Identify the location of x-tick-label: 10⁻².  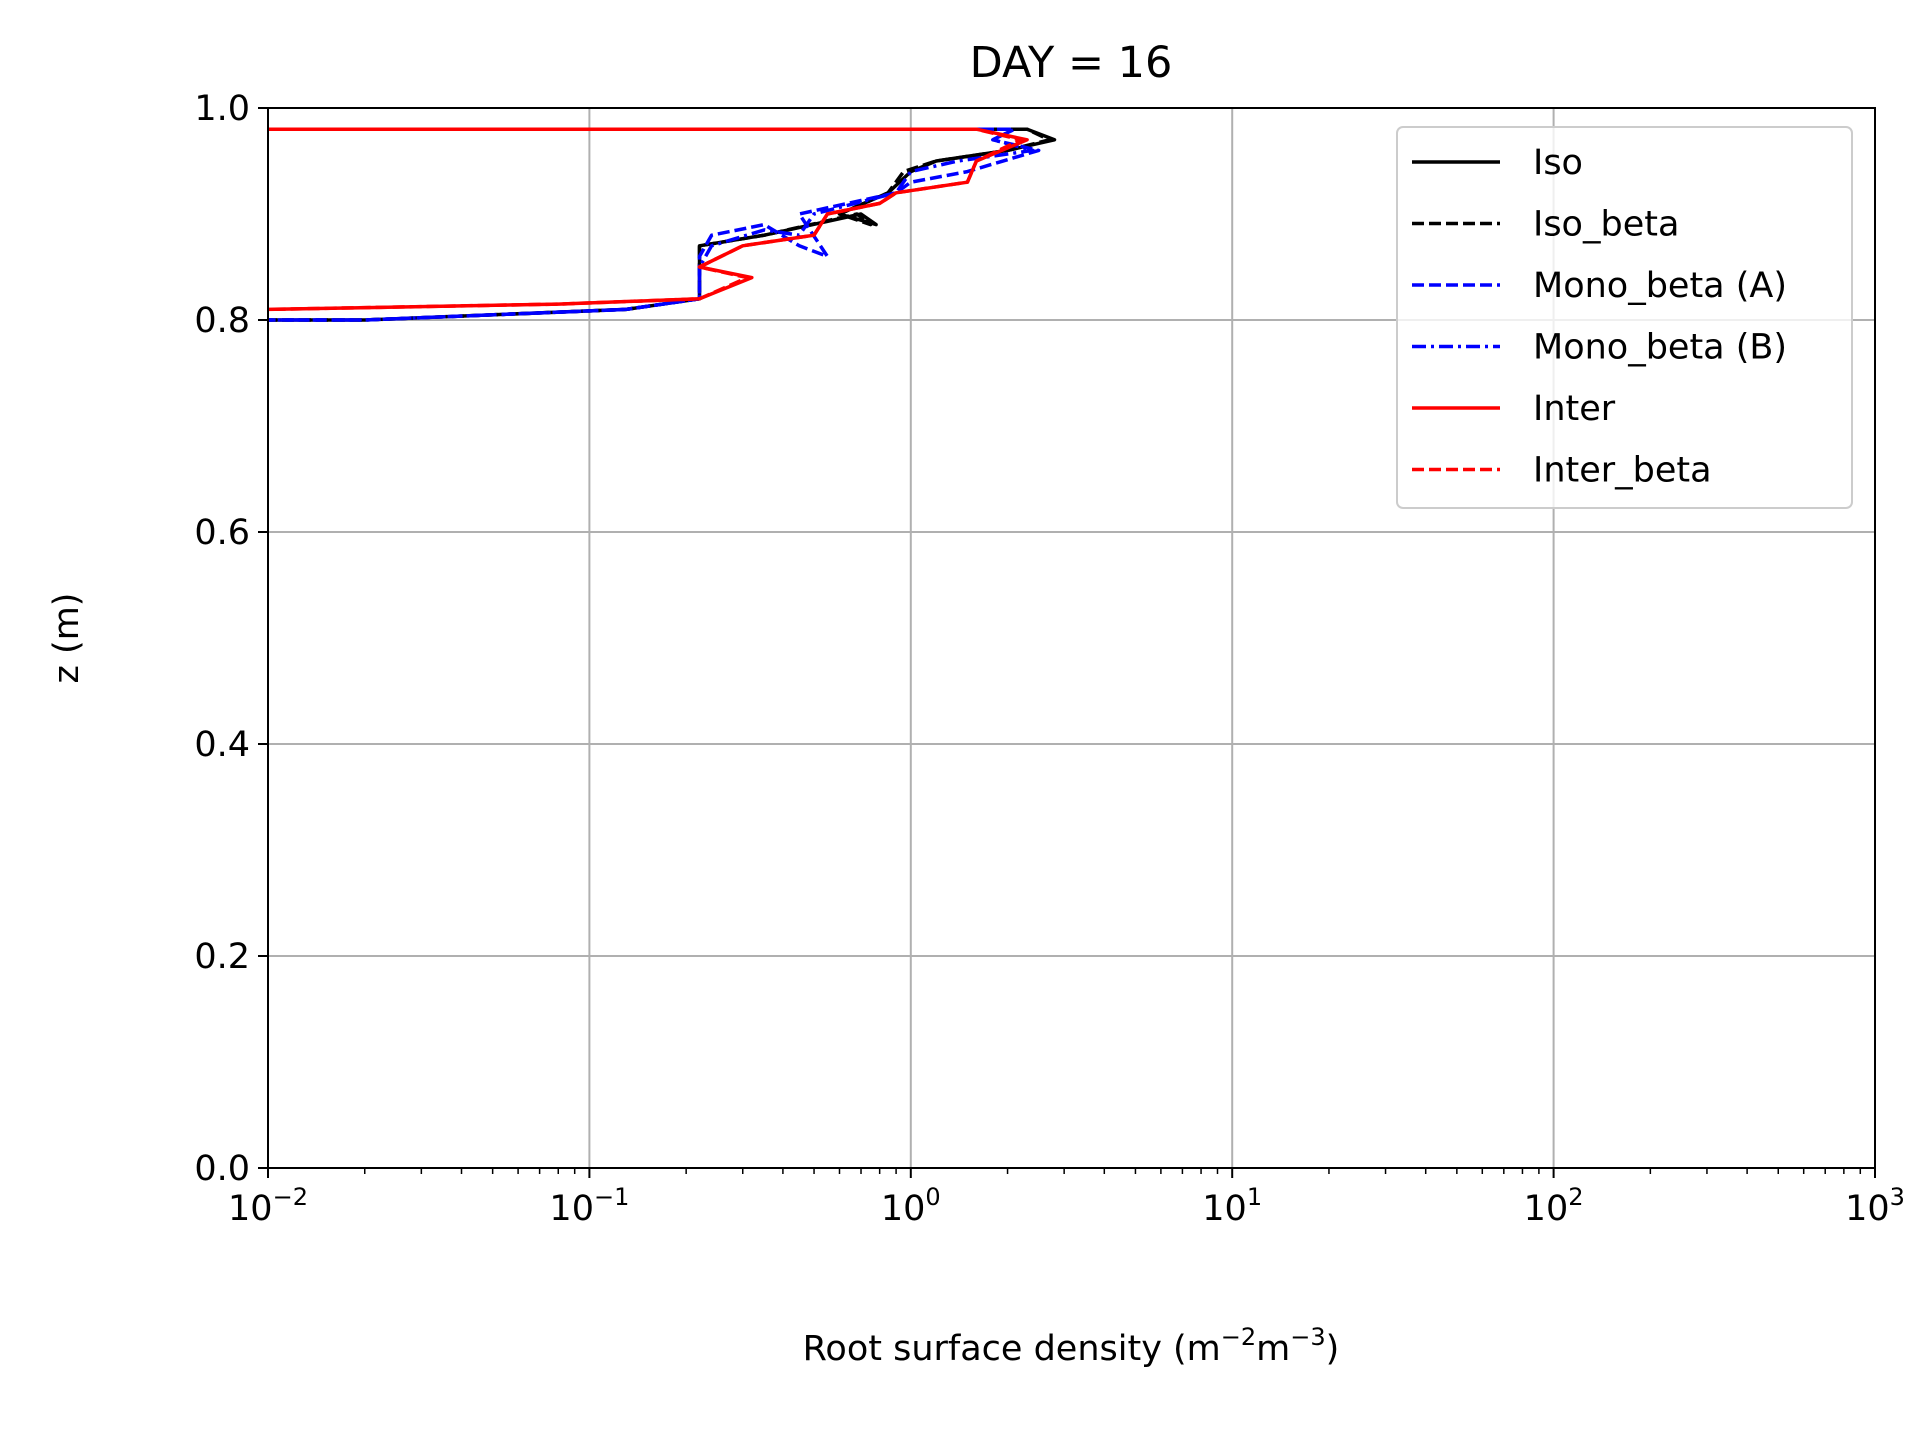
(268, 1206).